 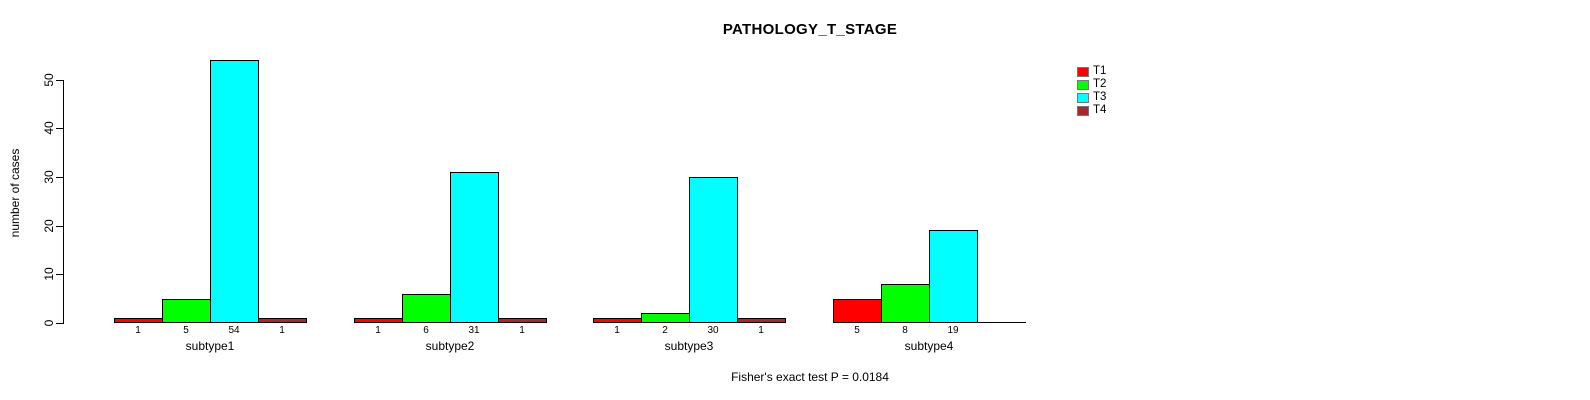 I want to click on bar-t2-subtype4, so click(x=905, y=303).